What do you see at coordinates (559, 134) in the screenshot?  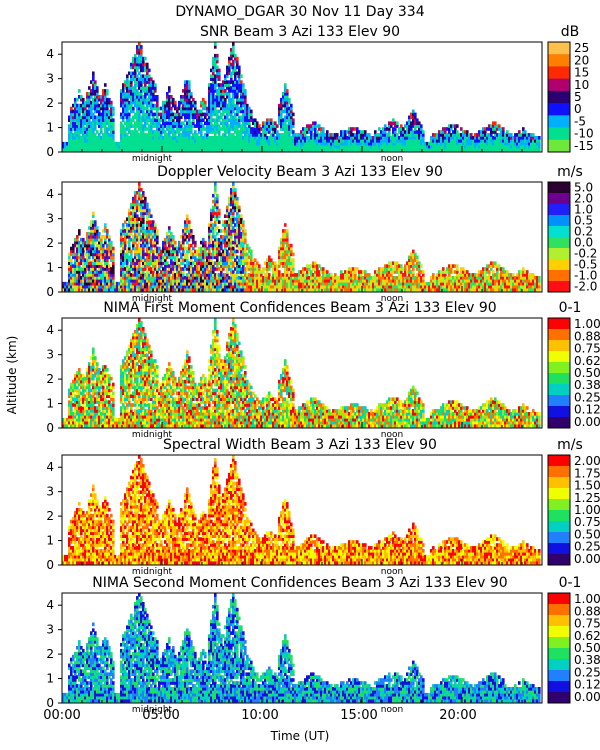 I see `colorbar-swatch` at bounding box center [559, 134].